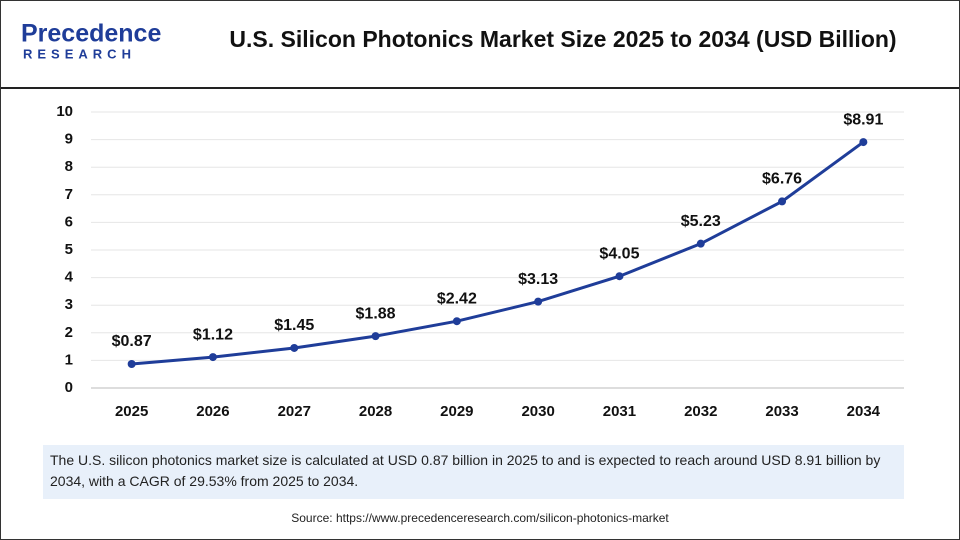 The width and height of the screenshot is (960, 540). Describe the element at coordinates (131, 411) in the screenshot. I see `x-tick-label: 2025` at that location.